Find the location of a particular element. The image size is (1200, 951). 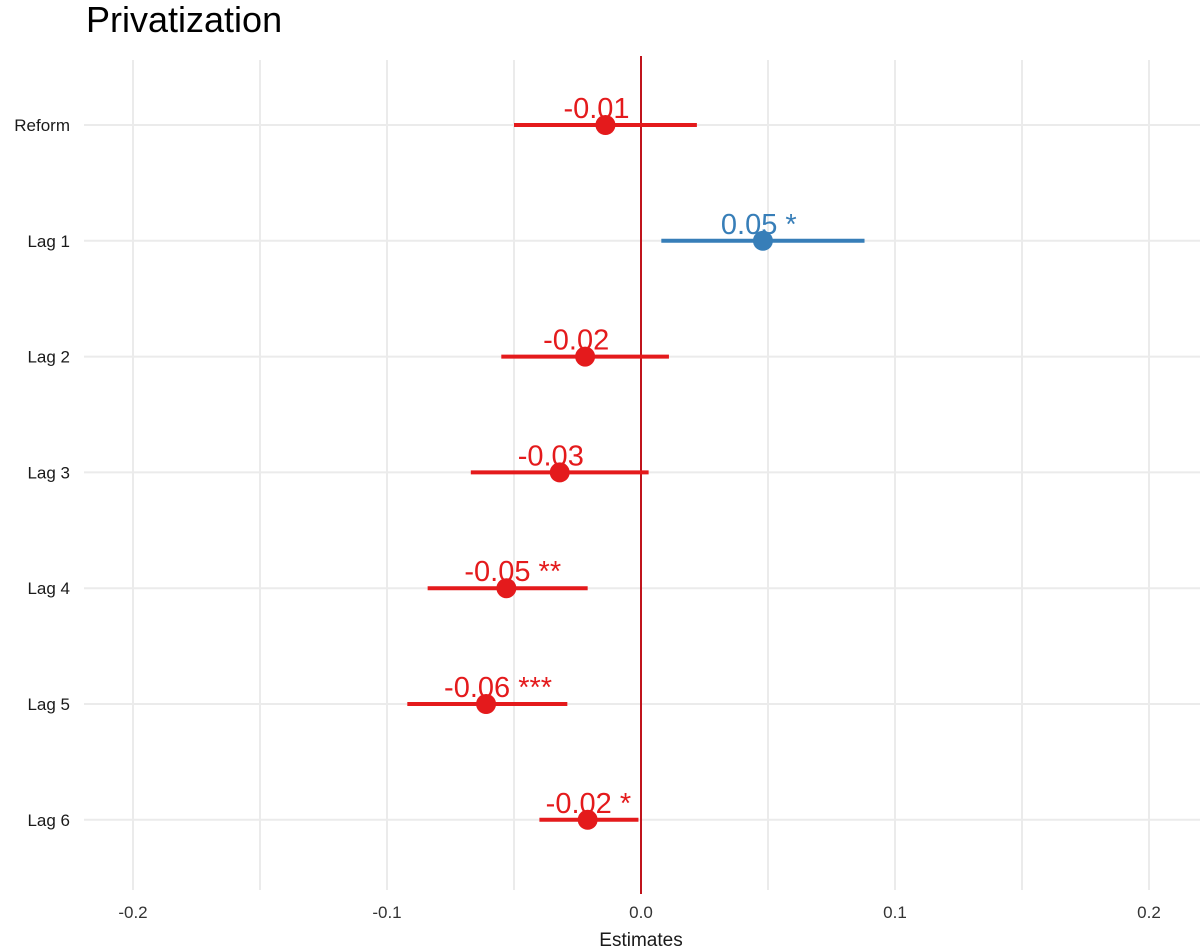

x-axis-label: Estimates is located at coordinates (640, 940).